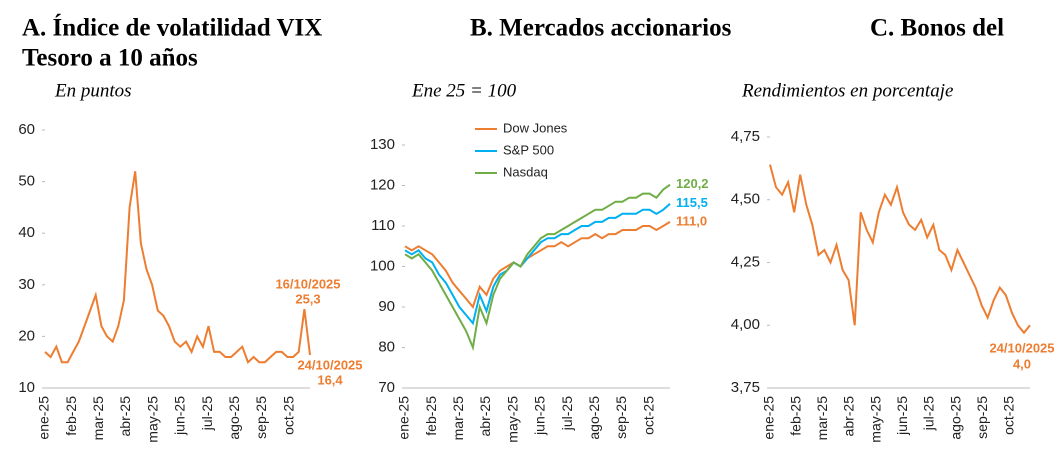 Image resolution: width=1063 pixels, height=451 pixels. Describe the element at coordinates (26, 335) in the screenshot. I see `y-tick-label: 20` at that location.